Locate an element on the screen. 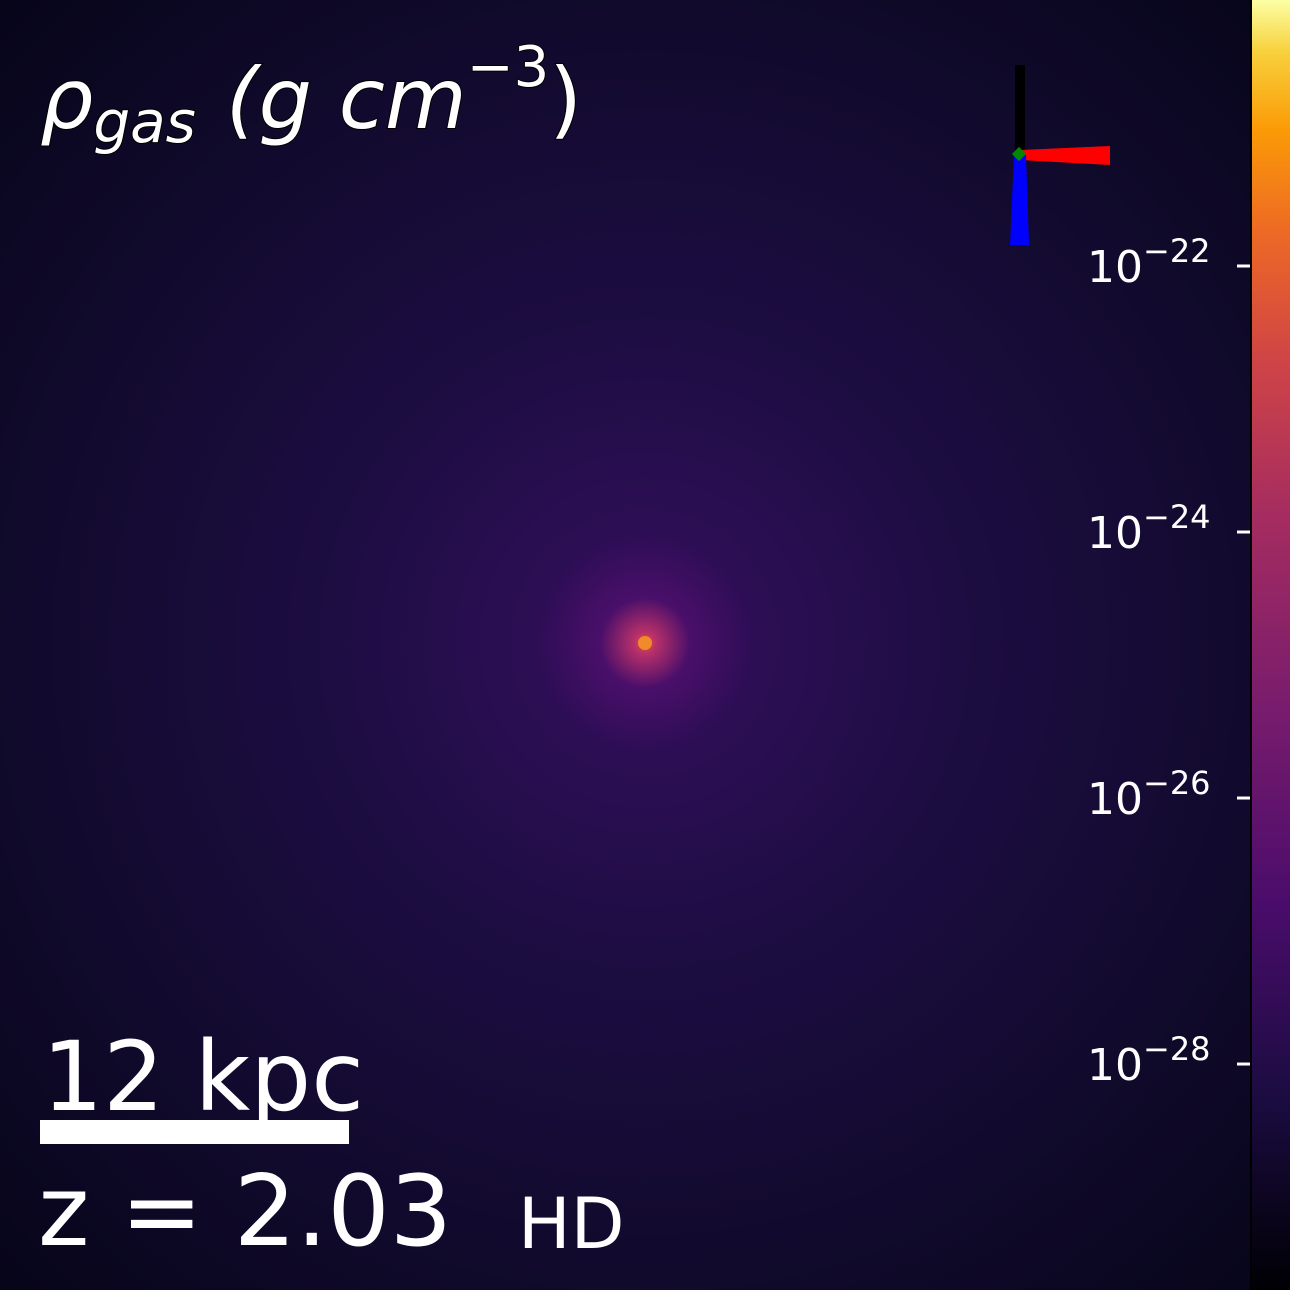 Image resolution: width=1290 pixels, height=1290 pixels. core is located at coordinates (645, 643).